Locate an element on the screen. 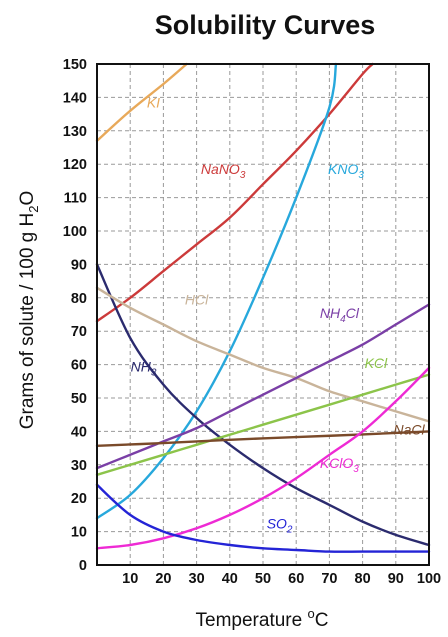  series-label-text: SO is located at coordinates (277, 523).